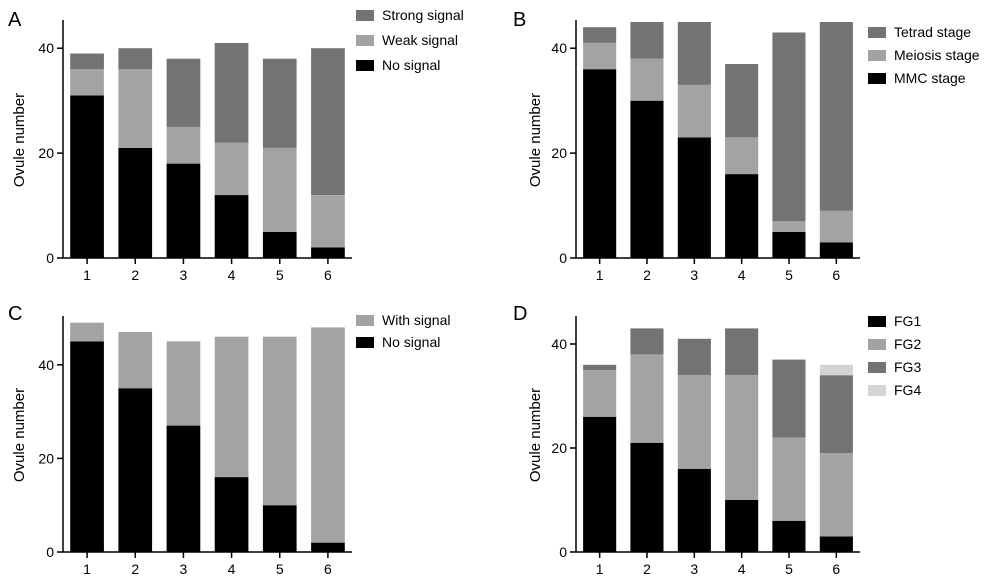 This screenshot has height=581, width=1000. Describe the element at coordinates (647, 179) in the screenshot. I see `bar-segment-2-mmc-stage` at that location.